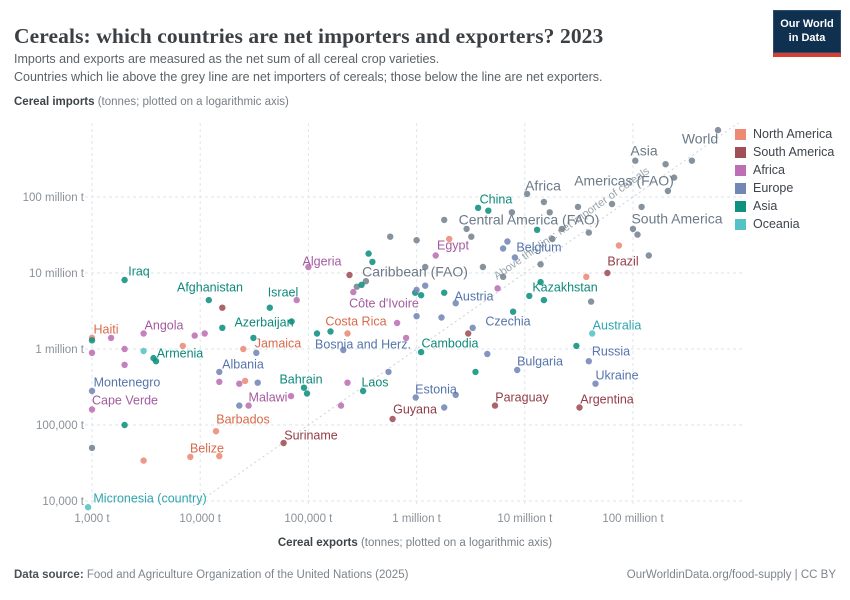 Image resolution: width=850 pixels, height=600 pixels. What do you see at coordinates (291, 396) in the screenshot?
I see `data-point-malawi` at bounding box center [291, 396].